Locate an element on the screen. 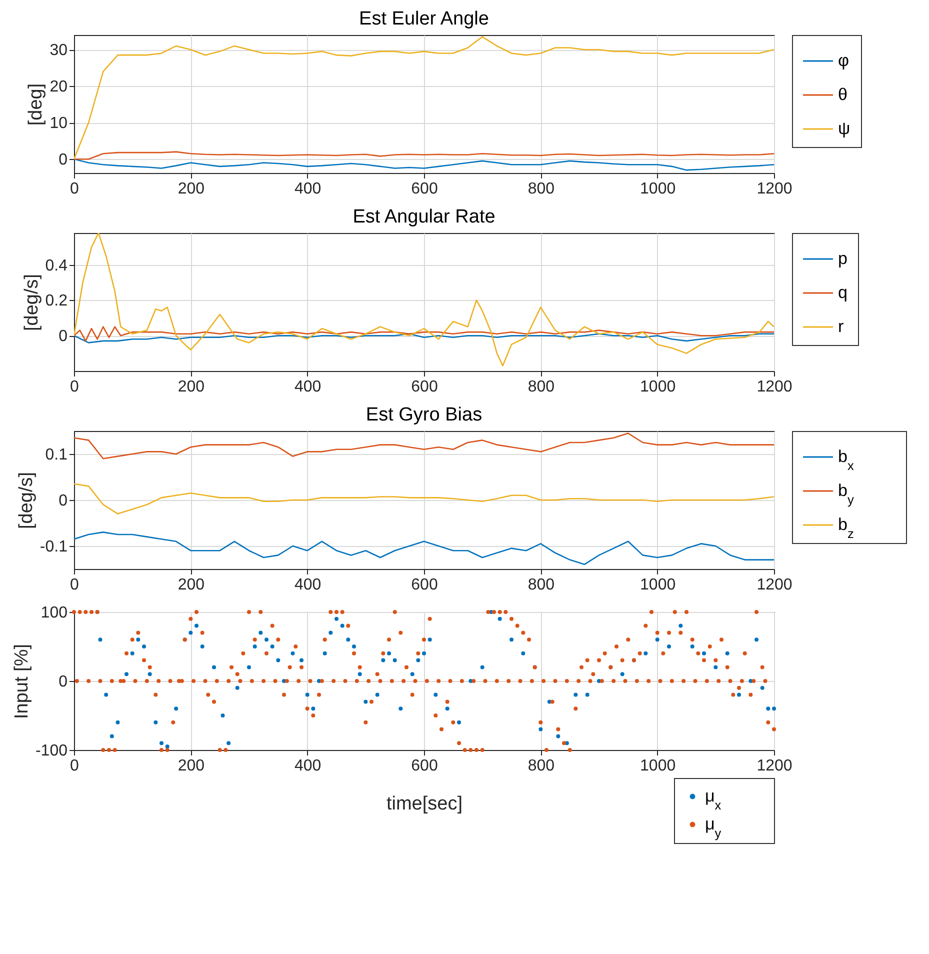  chart-title: Est Angular Rate is located at coordinates (424, 217).